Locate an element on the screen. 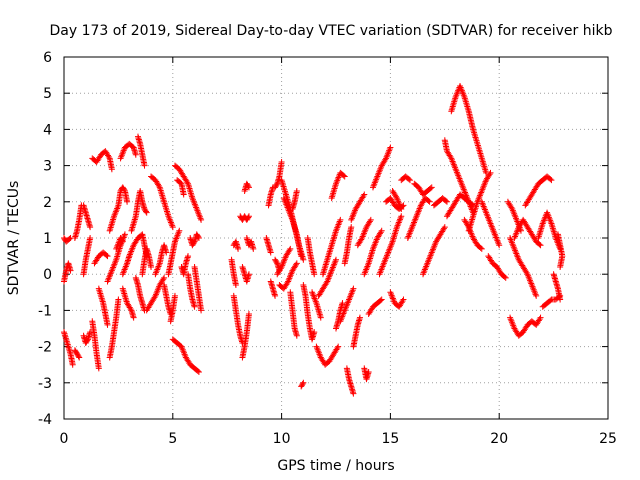 Image resolution: width=640 pixels, height=480 pixels. y-tick-label: -1 is located at coordinates (45, 311).